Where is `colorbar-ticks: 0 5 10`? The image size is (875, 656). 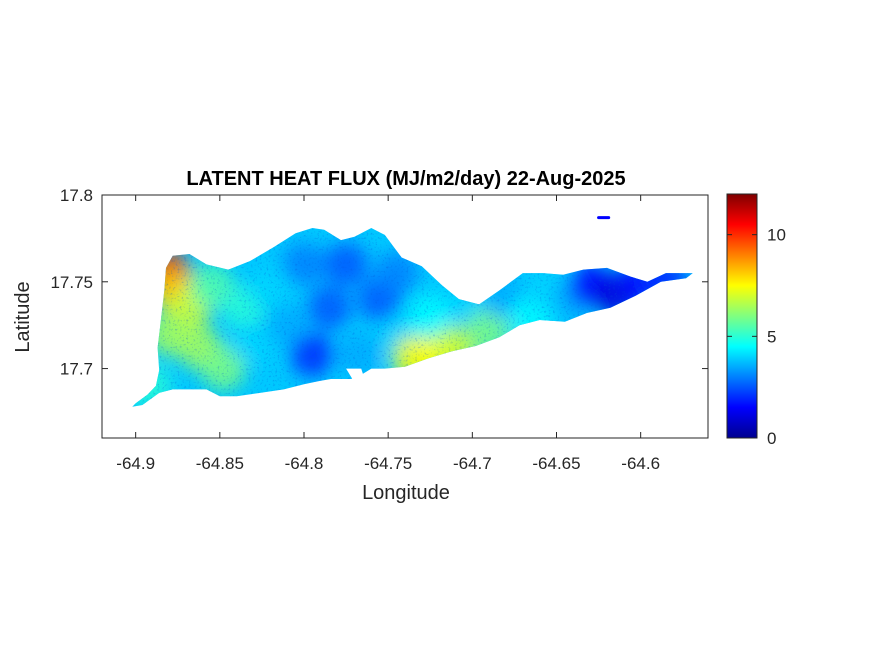
colorbar-ticks: 0 5 10 is located at coordinates (756, 337).